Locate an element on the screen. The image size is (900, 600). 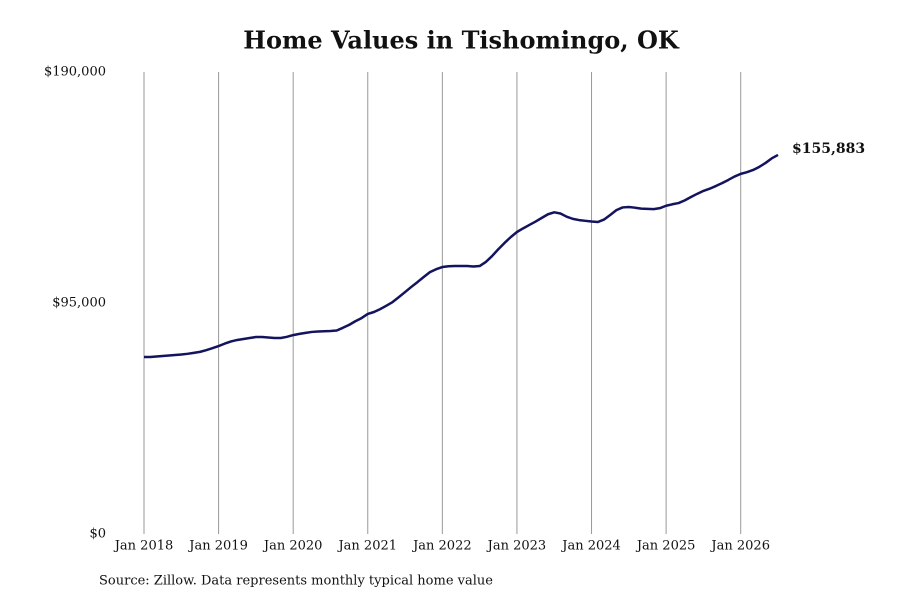
chart-title: Home Values in Tishomingo, OK is located at coordinates (461, 40).